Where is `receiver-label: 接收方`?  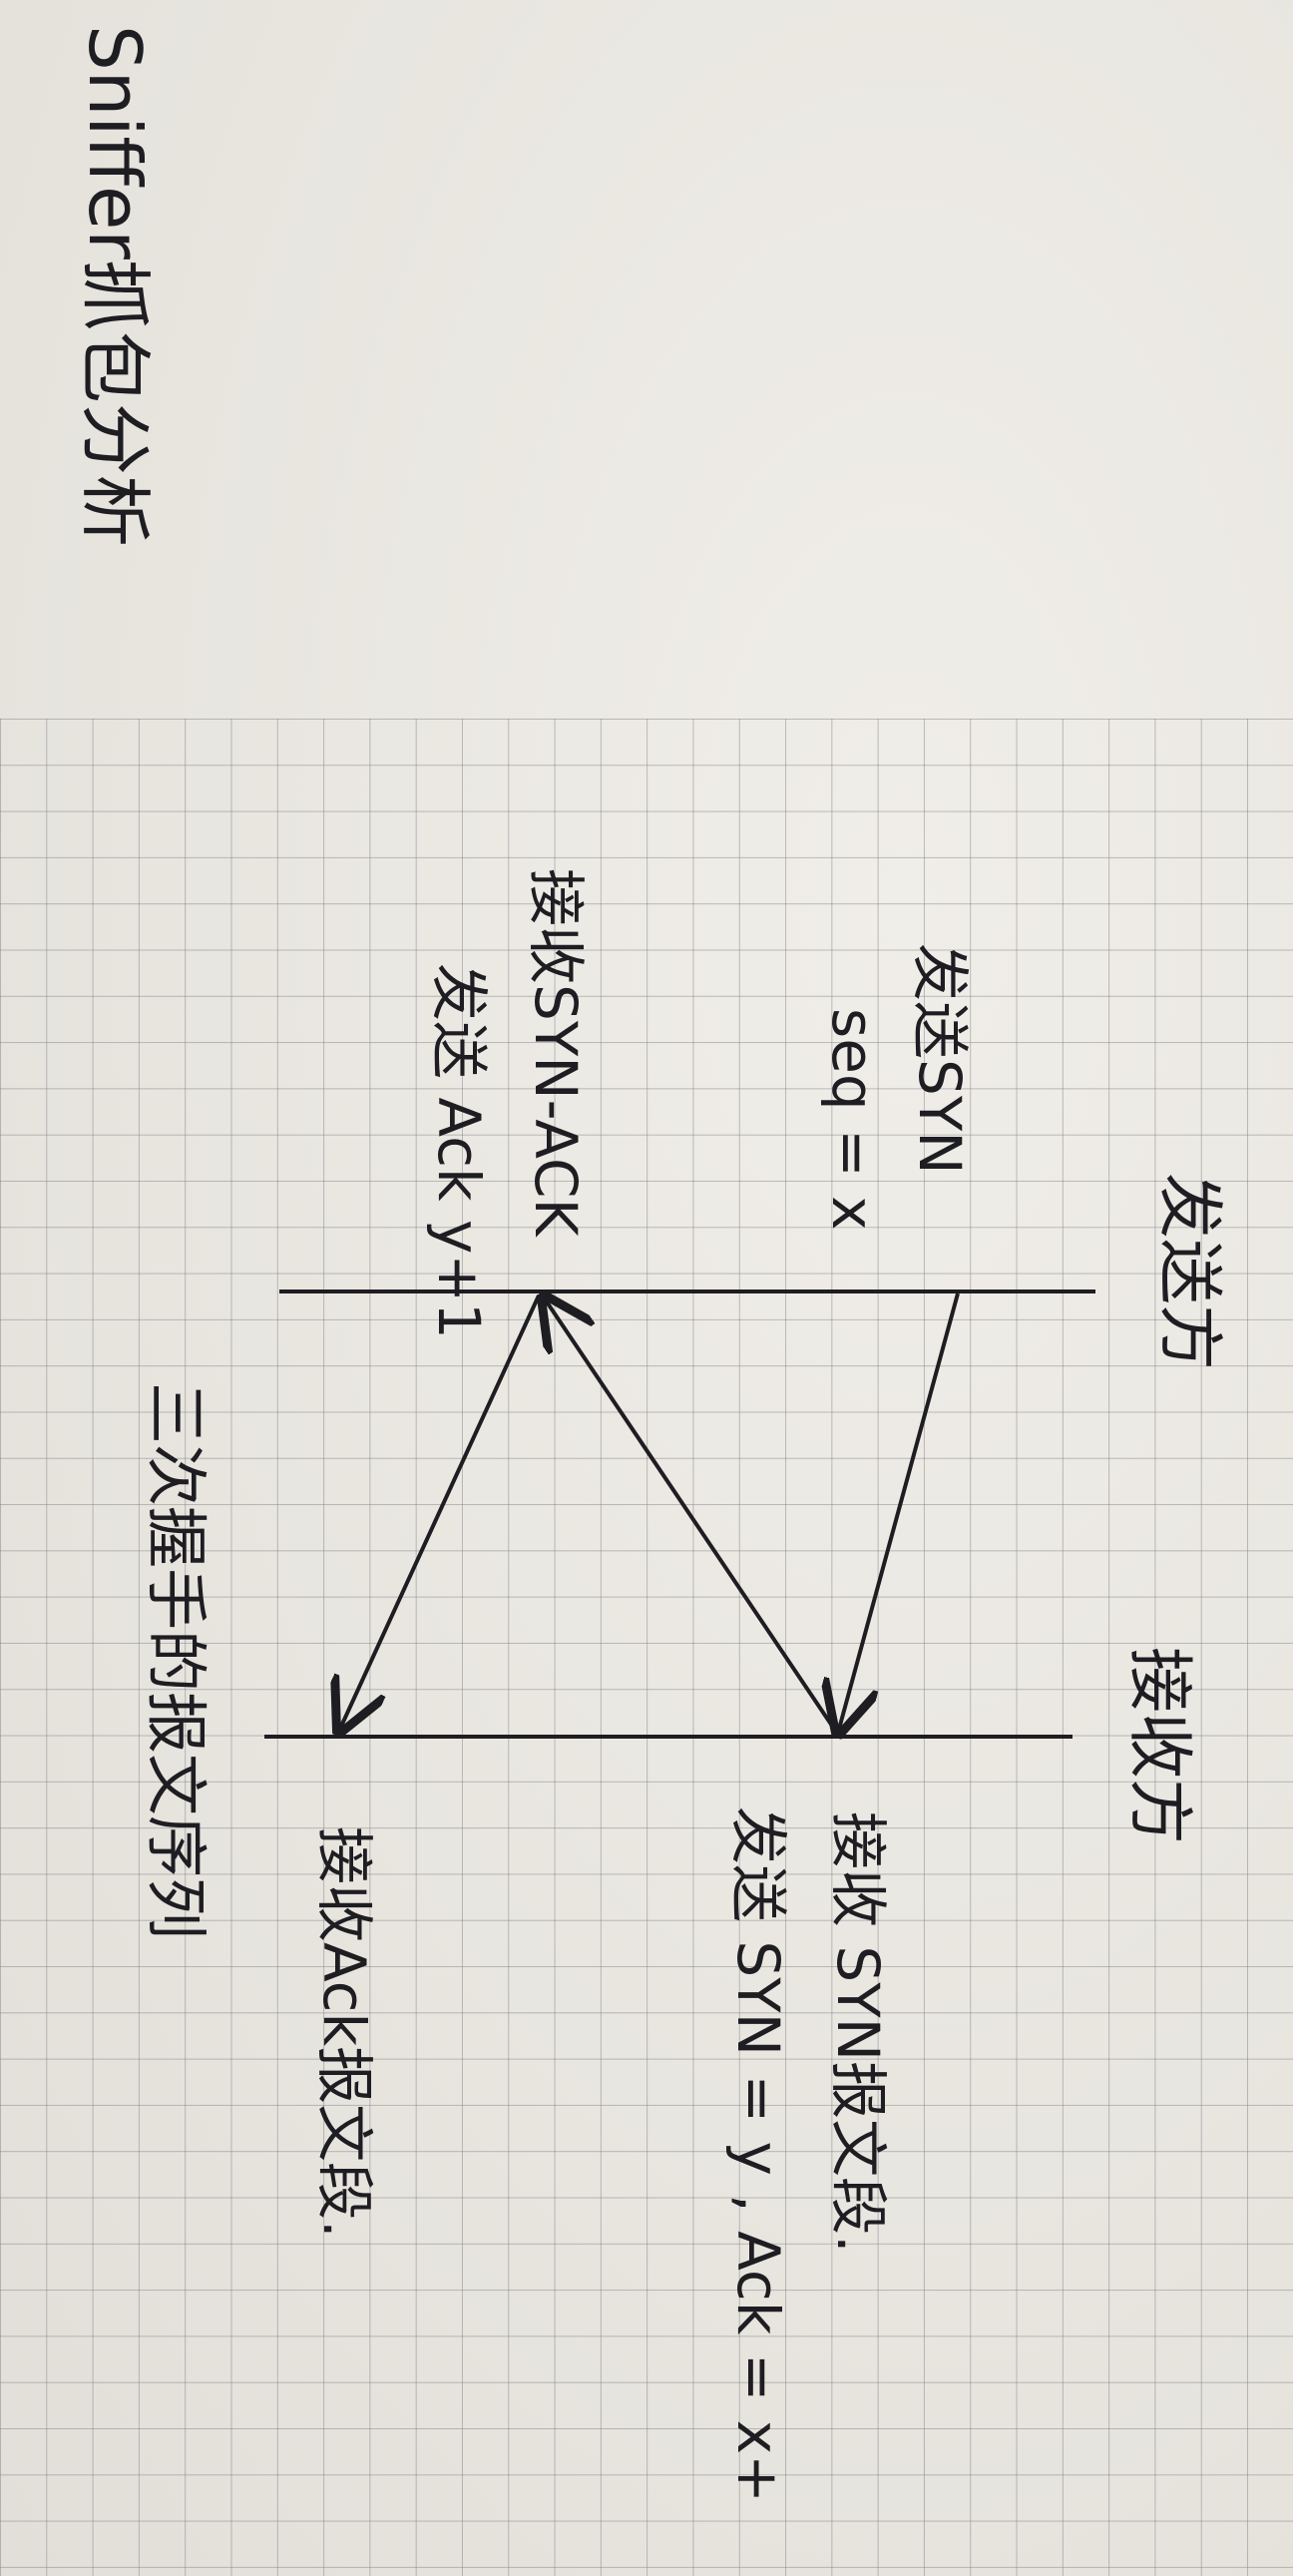 receiver-label: 接收方 is located at coordinates (1159, 1746).